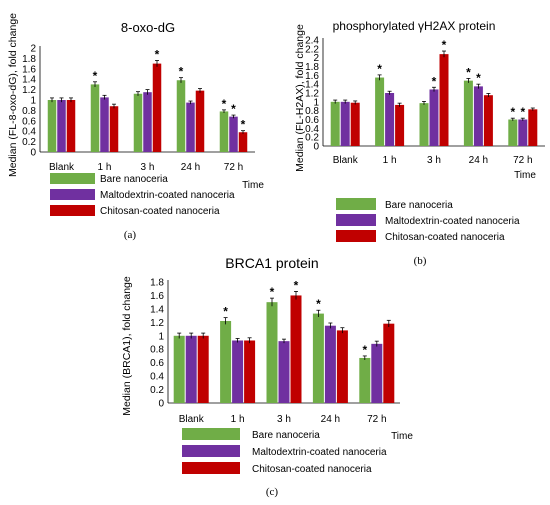  Describe the element at coordinates (312, 67) in the screenshot. I see `y-tick-label: 1.8` at that location.